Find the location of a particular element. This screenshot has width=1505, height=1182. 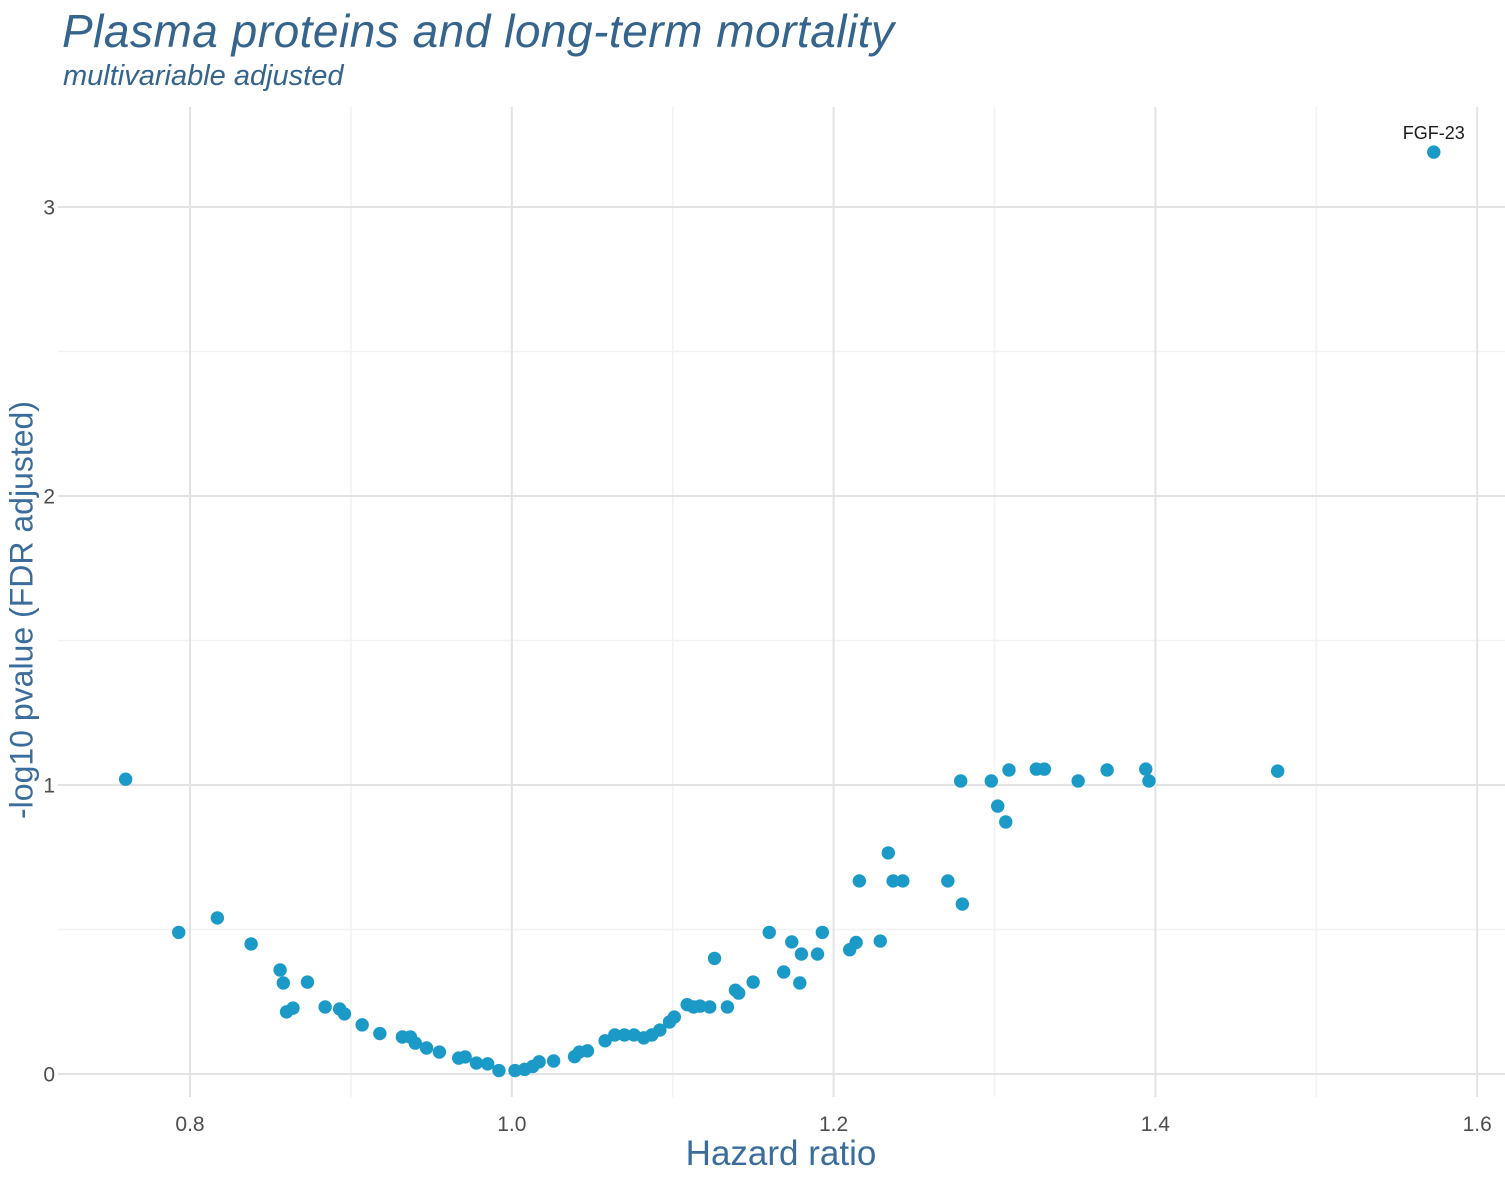

y-tick-label: 1 is located at coordinates (49, 785).